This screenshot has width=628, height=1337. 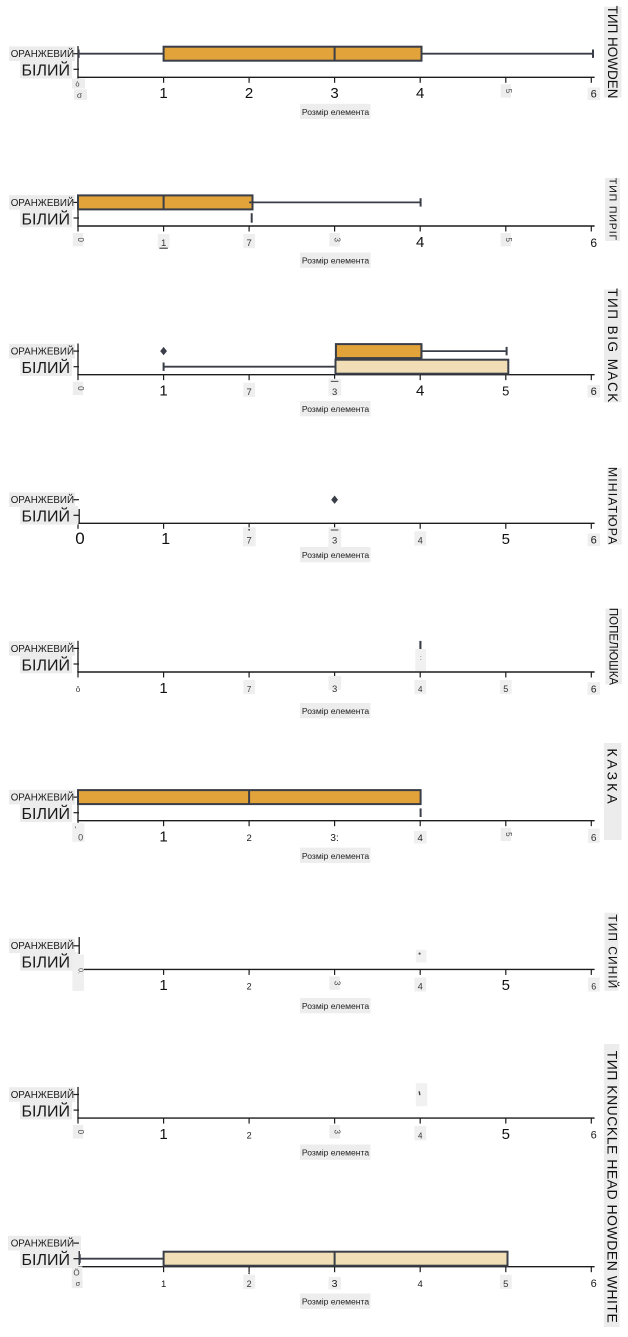 I want to click on svg-text: ТИП HOWDEN, so click(x=612, y=52).